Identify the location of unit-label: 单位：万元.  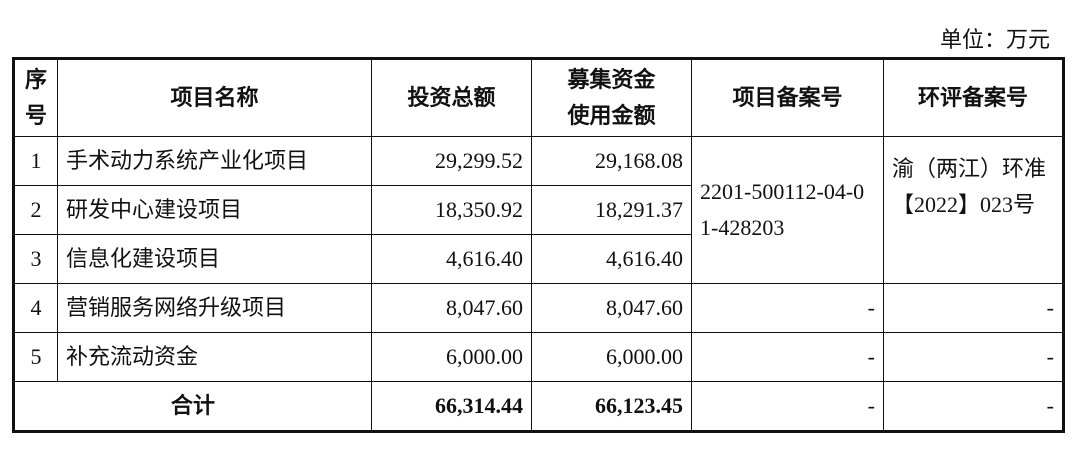
(994, 39).